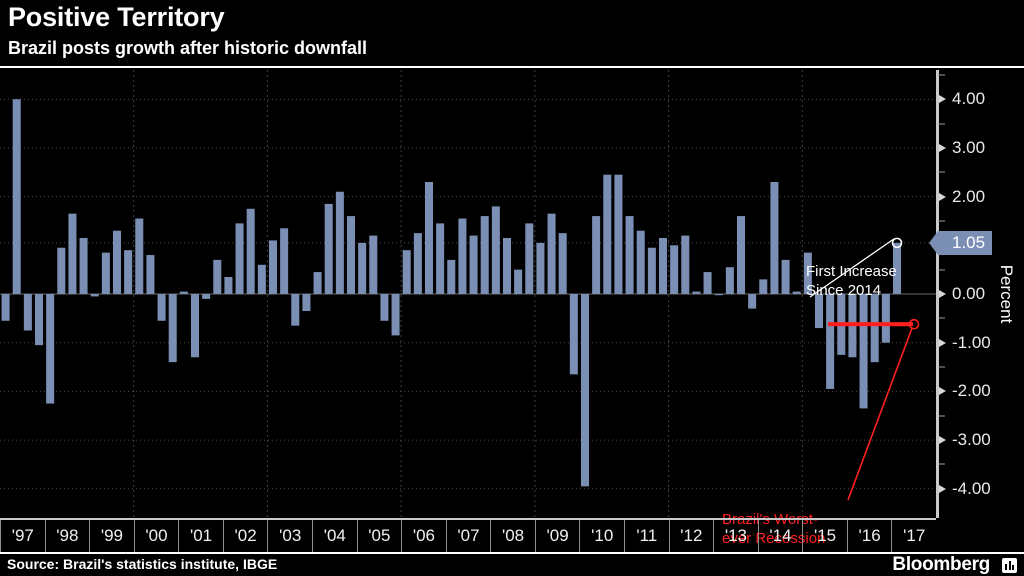  Describe the element at coordinates (825, 535) in the screenshot. I see `x-axis-year-label: '15` at that location.